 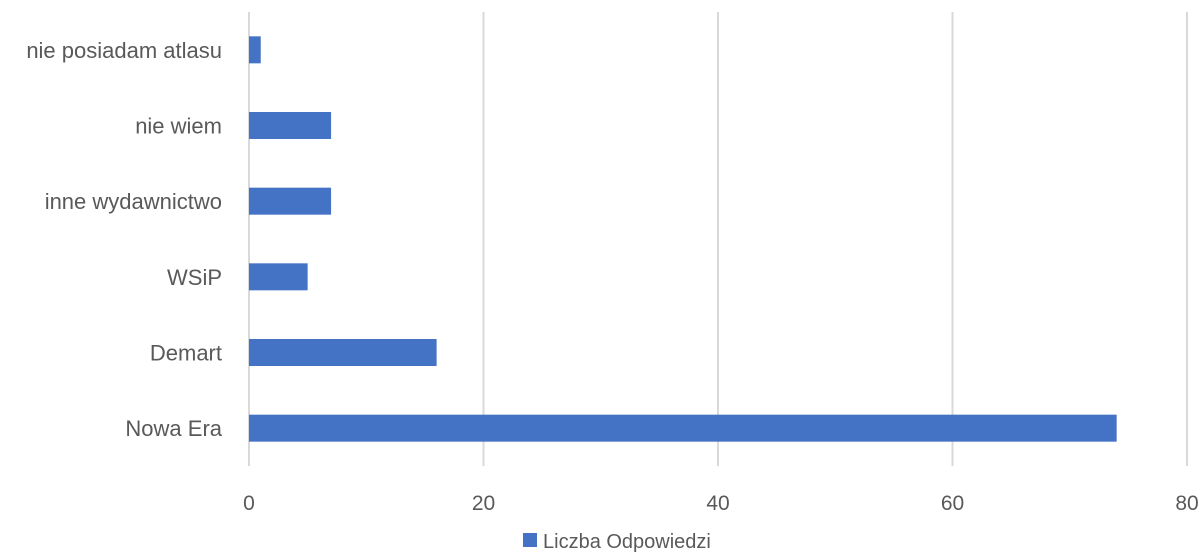 I want to click on x-tick-label: 20, so click(x=483, y=503).